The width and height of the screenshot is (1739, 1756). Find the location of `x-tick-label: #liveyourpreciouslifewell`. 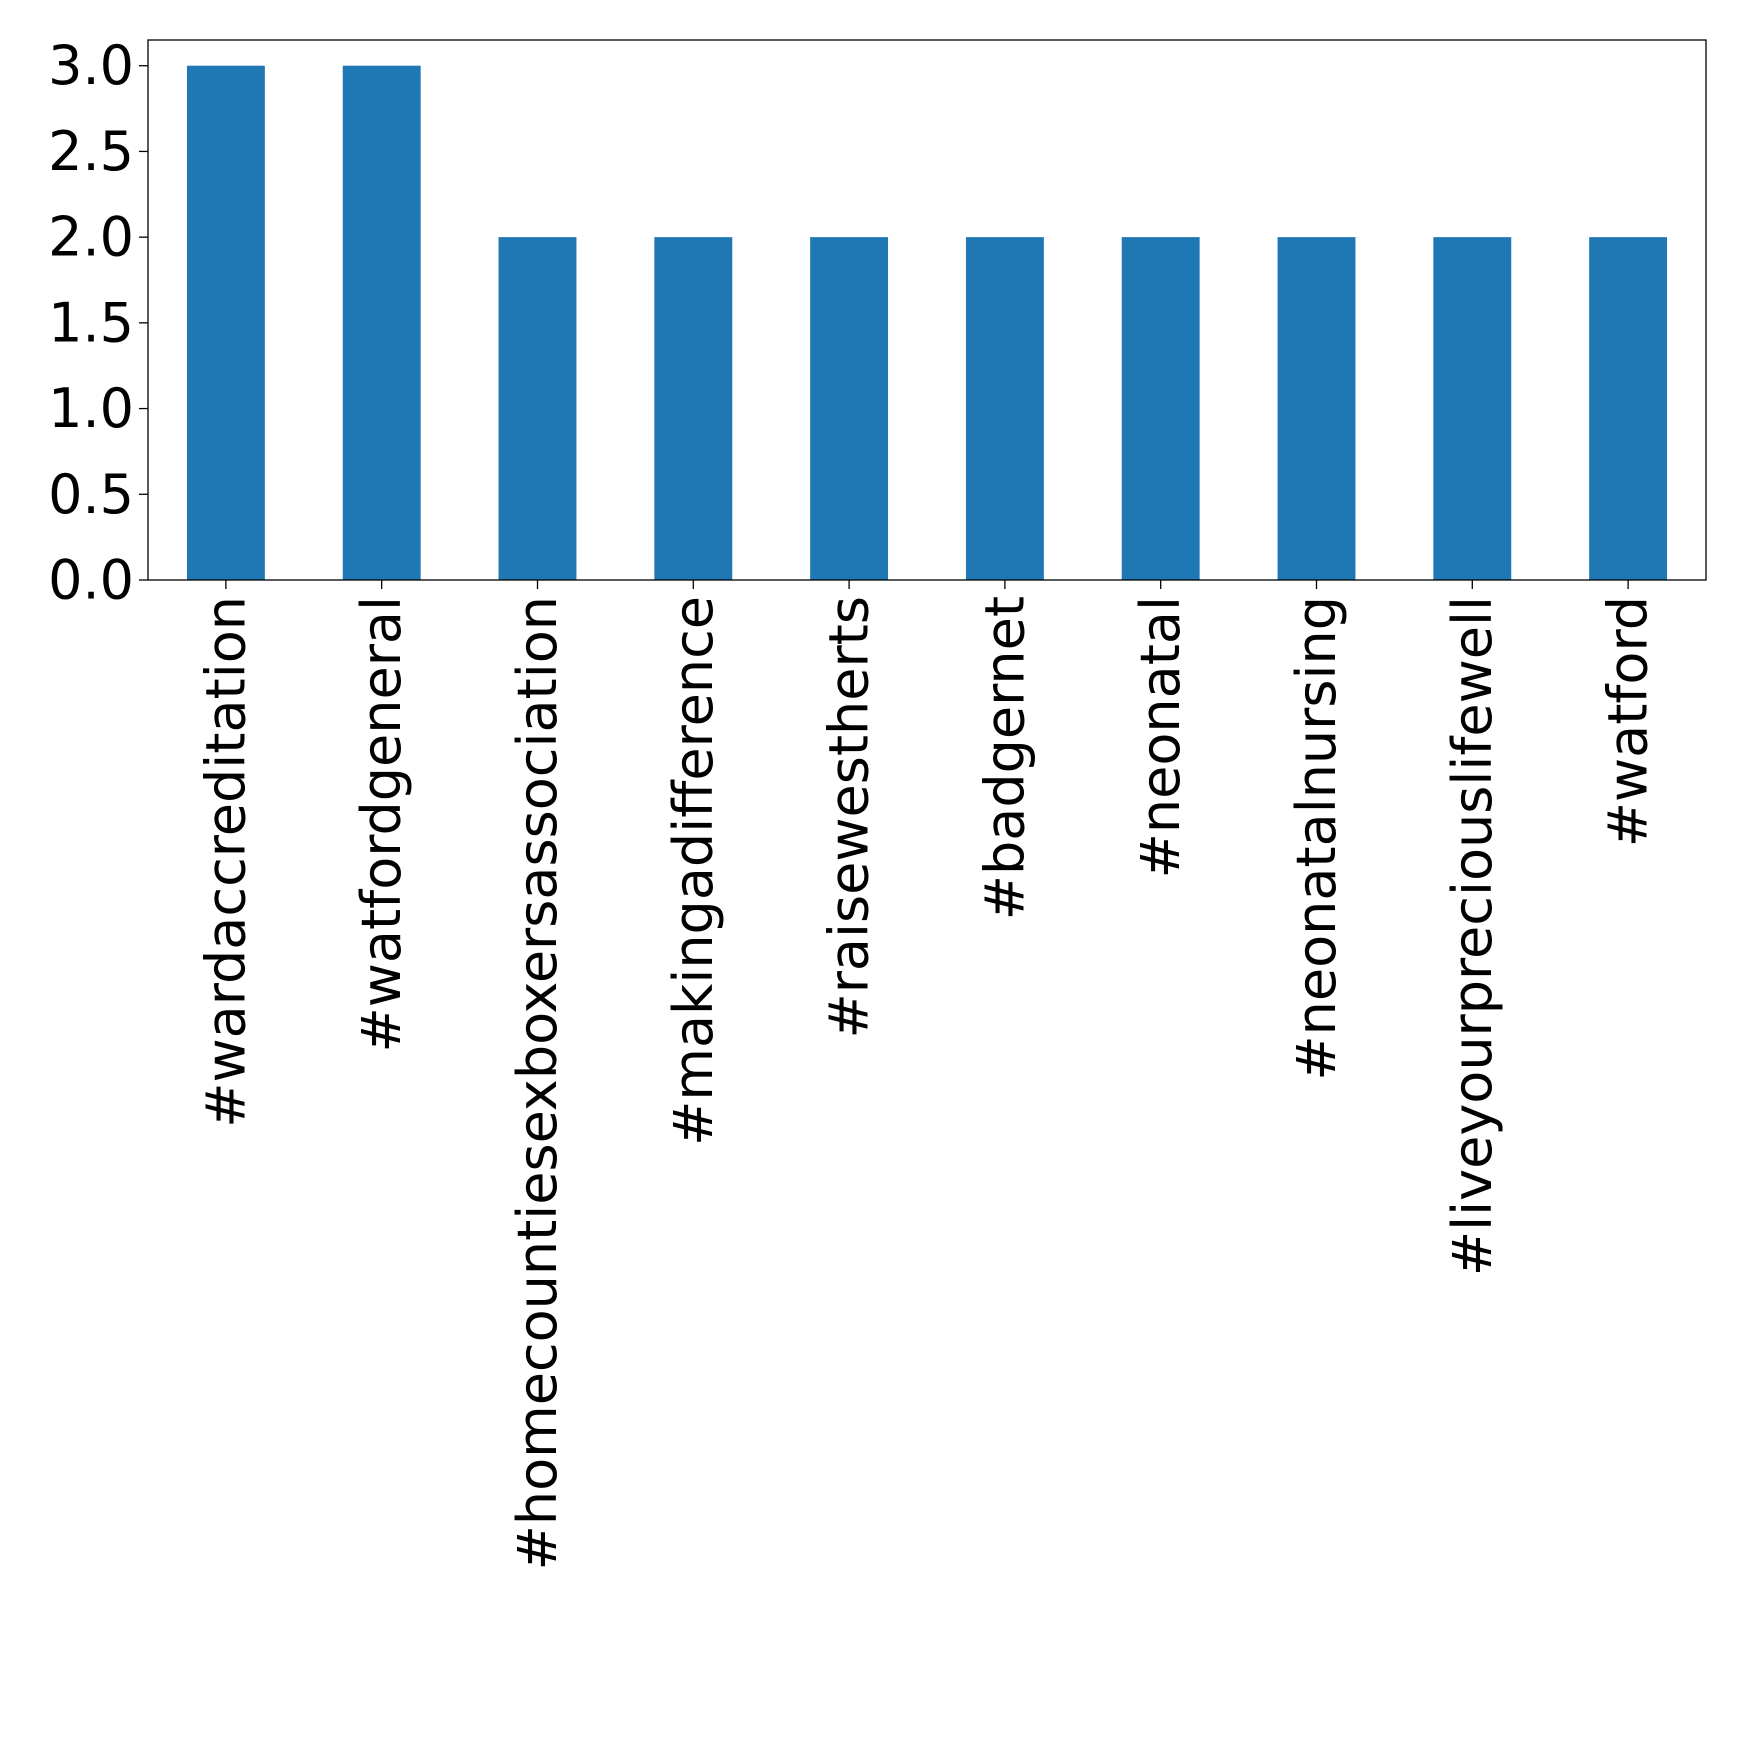

x-tick-label: #liveyourpreciouslifewell is located at coordinates (1472, 936).